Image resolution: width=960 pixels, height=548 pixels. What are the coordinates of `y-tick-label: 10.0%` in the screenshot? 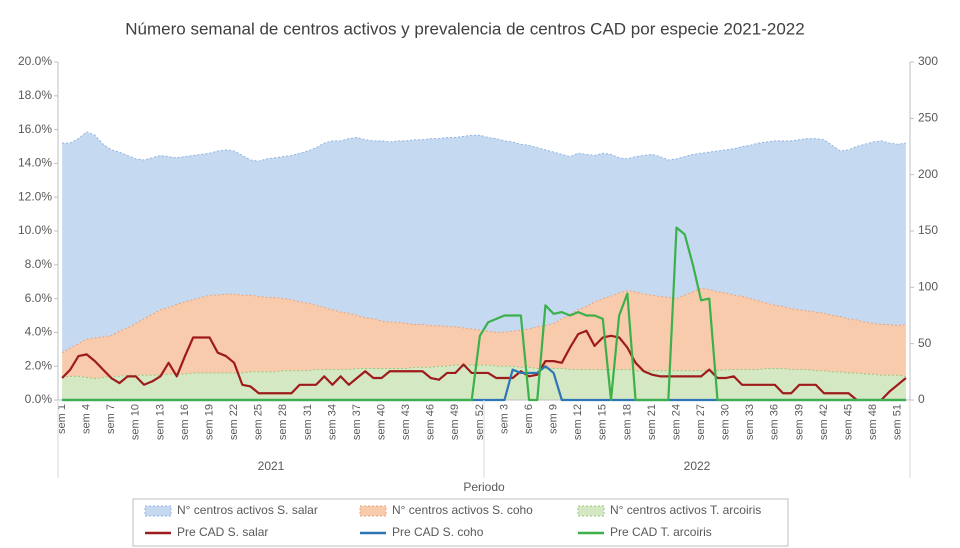 It's located at (35, 230).